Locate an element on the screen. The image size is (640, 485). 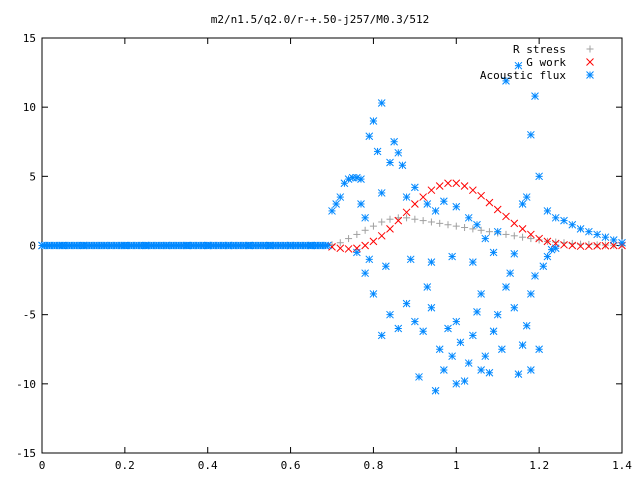
y-tick-label: 5 is located at coordinates (32, 176).